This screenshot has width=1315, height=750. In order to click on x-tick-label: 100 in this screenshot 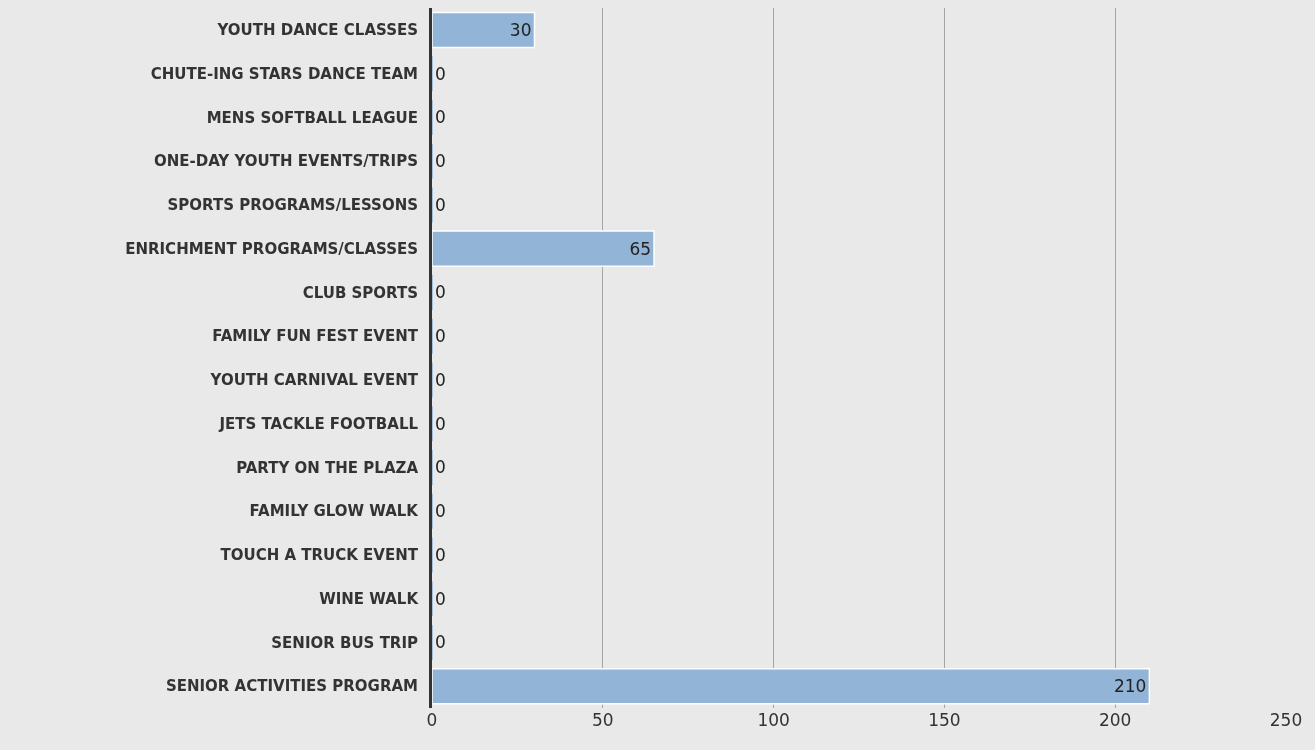, I will do `click(773, 720)`.